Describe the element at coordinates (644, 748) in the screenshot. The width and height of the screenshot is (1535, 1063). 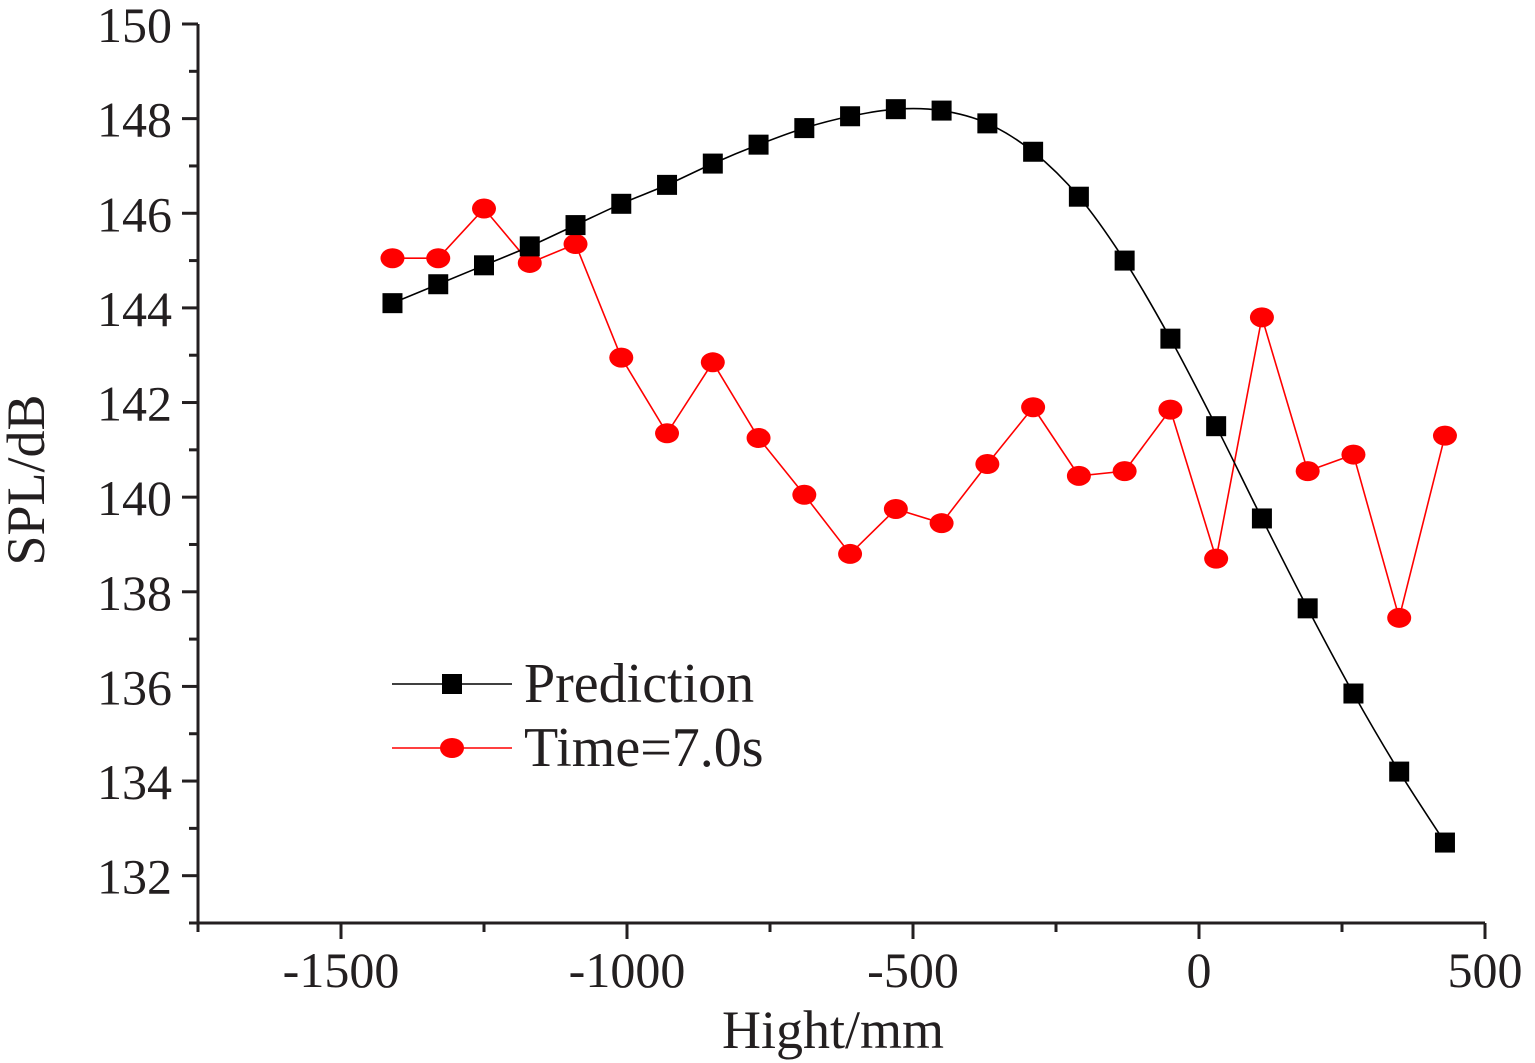
I see `legend-label-time: Time=7.0s` at that location.